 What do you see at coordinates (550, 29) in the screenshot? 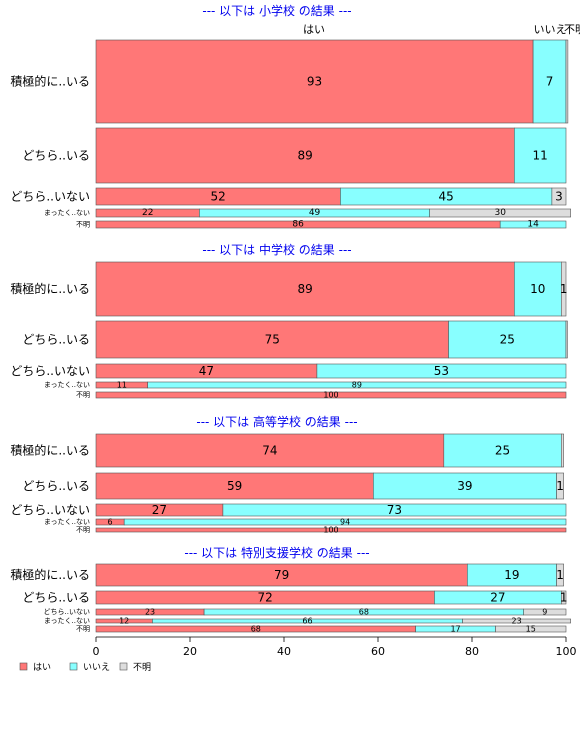
I see `column-header-no-unknown: いいえ` at bounding box center [550, 29].